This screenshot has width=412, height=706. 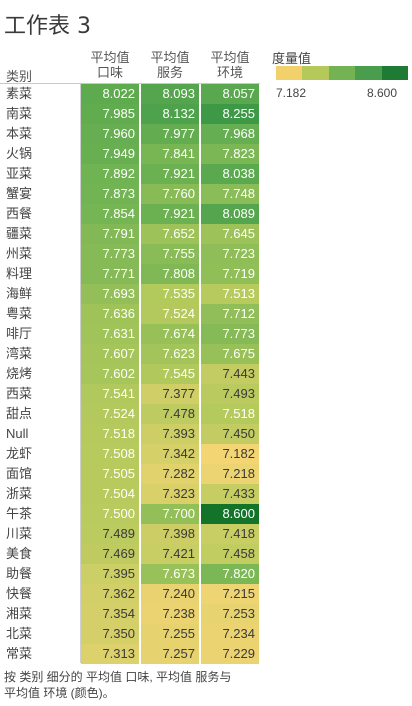 What do you see at coordinates (19, 214) in the screenshot?
I see `category-label: 西餐` at bounding box center [19, 214].